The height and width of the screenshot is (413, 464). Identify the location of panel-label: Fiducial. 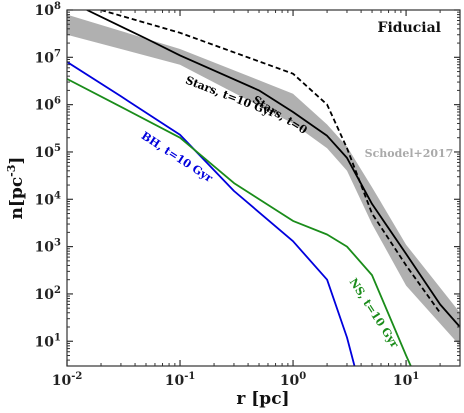
(409, 28).